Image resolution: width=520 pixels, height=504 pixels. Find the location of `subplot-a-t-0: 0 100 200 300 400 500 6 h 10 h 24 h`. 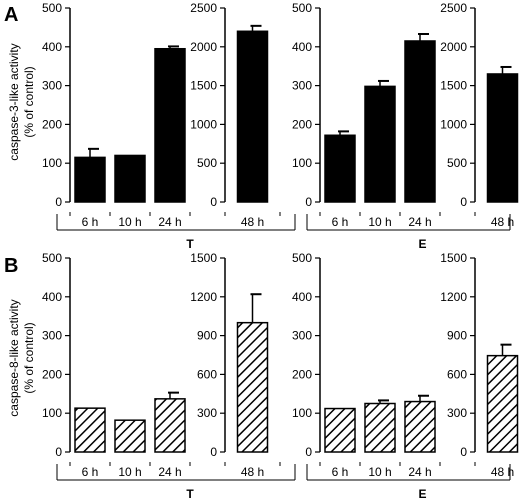

subplot-a-t-0: 0 100 200 300 400 500 6 h 10 h 24 h is located at coordinates (116, 115).